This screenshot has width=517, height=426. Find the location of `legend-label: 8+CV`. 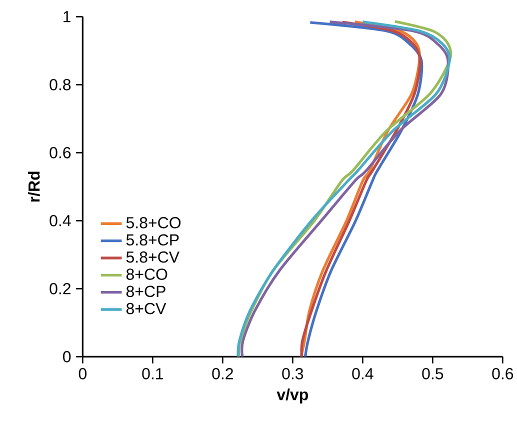

legend-label: 8+CV is located at coordinates (146, 308).